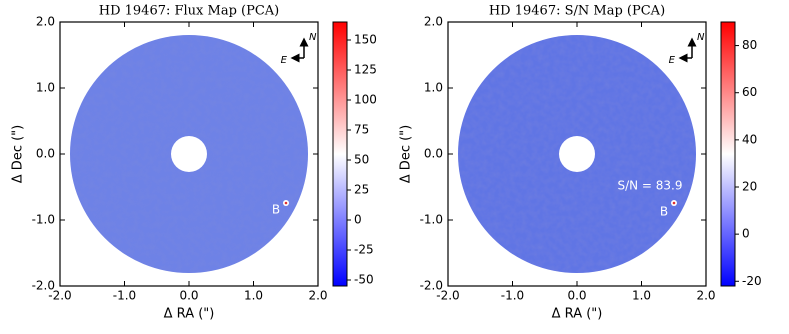 This screenshot has width=789, height=334. I want to click on colorbar-tick-label: 100, so click(365, 100).